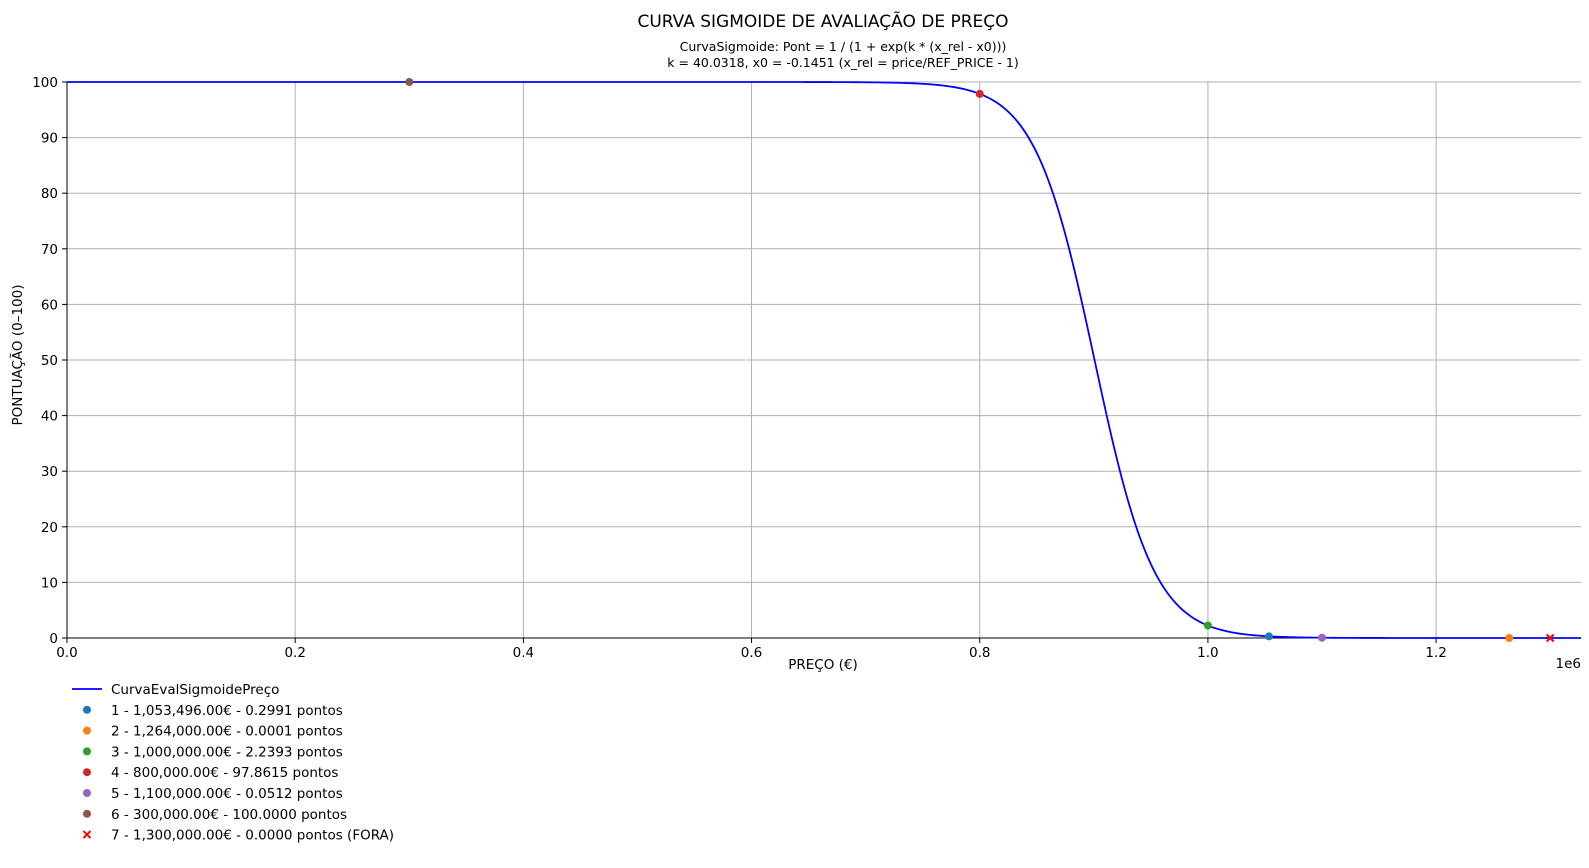 Image resolution: width=1589 pixels, height=868 pixels. What do you see at coordinates (49, 139) in the screenshot?
I see `y-tick-label-9: 90` at bounding box center [49, 139].